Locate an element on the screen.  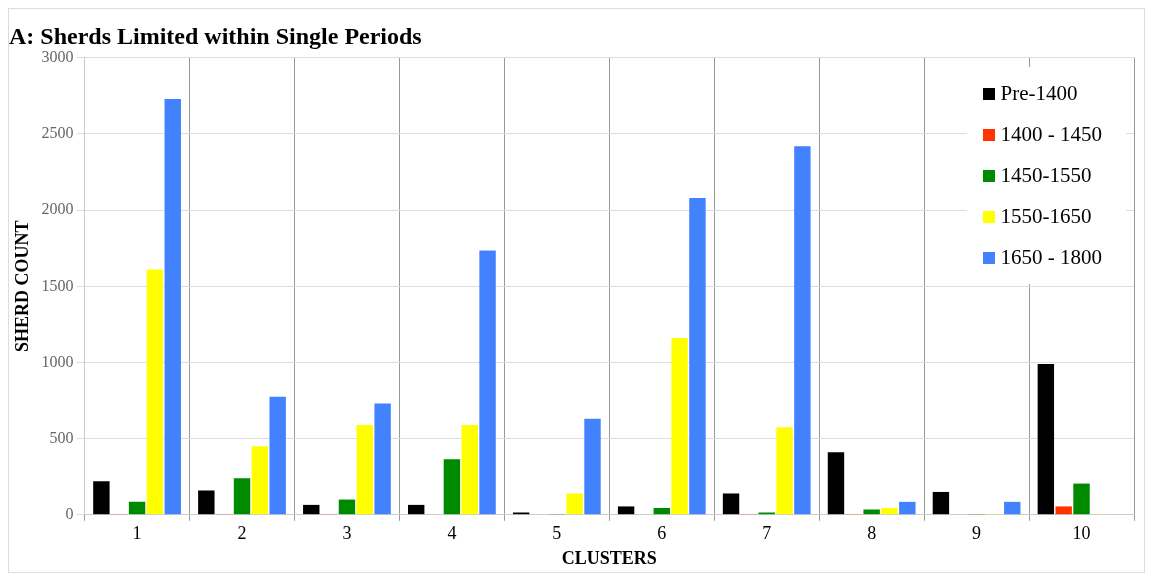
legend-label: 1650 - 1800 is located at coordinates (1051, 257).